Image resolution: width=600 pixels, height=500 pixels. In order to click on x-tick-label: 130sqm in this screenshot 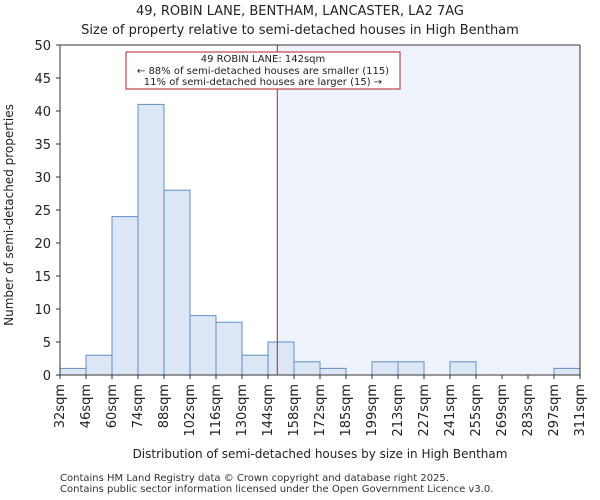, I will do `click(242, 410)`.